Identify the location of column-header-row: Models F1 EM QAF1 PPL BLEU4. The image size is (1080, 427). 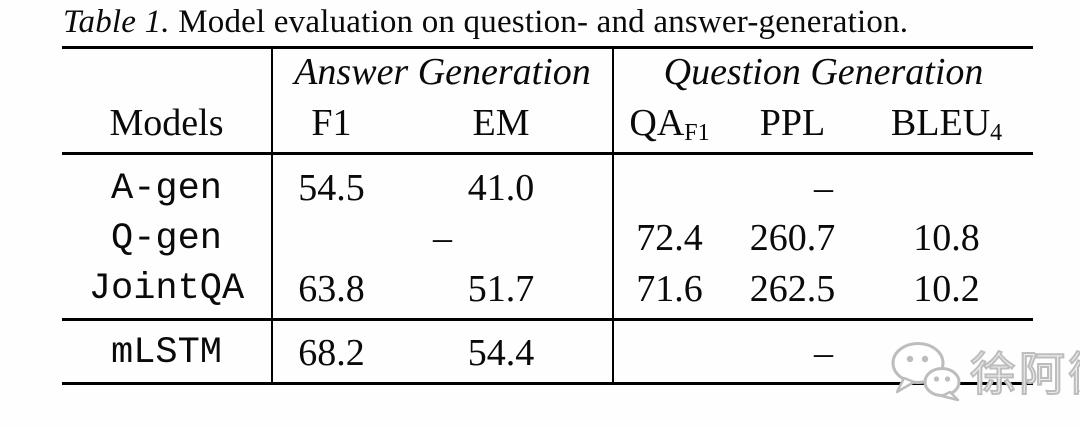
(548, 125).